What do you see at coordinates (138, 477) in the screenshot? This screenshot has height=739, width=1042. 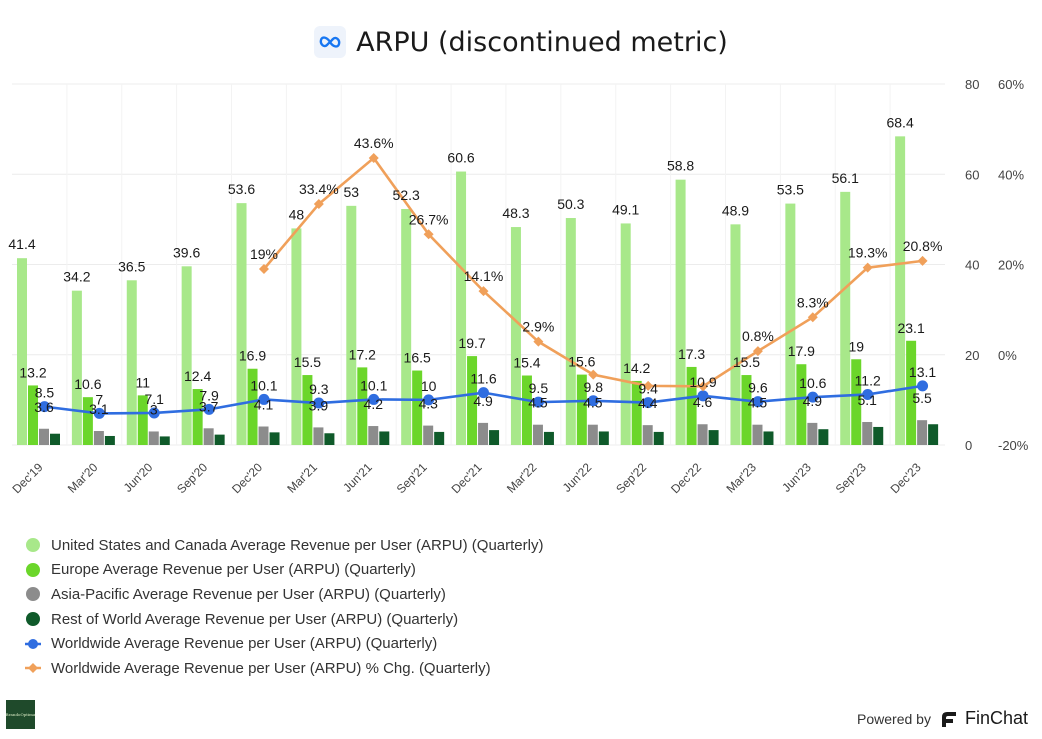 I see `x-tick-label: Jun'20` at bounding box center [138, 477].